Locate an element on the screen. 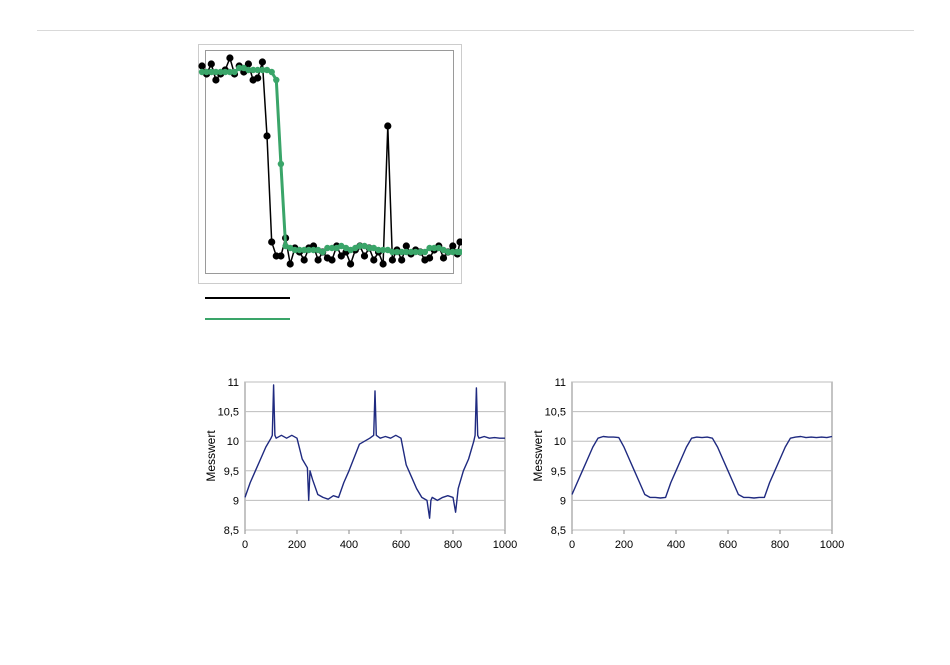 Image resolution: width=950 pixels, height=665 pixels. plot-area is located at coordinates (702, 456).